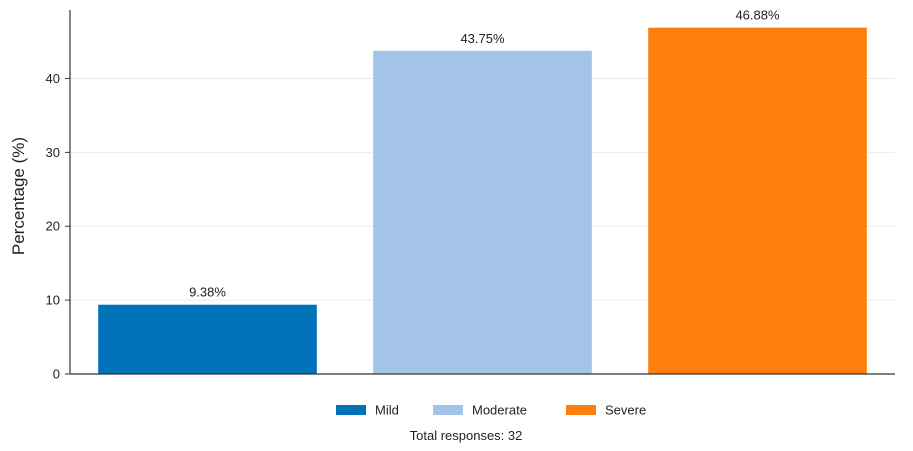 The height and width of the screenshot is (451, 913). What do you see at coordinates (53, 78) in the screenshot?
I see `y-tick-label: 40` at bounding box center [53, 78].